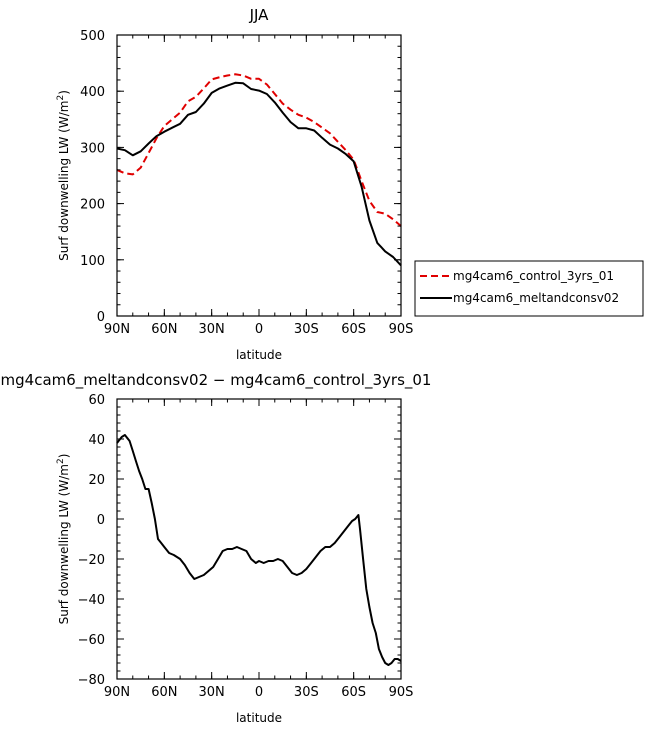 This screenshot has height=730, width=649. Describe the element at coordinates (92, 36) in the screenshot. I see `y-tick-label: 500` at that location.